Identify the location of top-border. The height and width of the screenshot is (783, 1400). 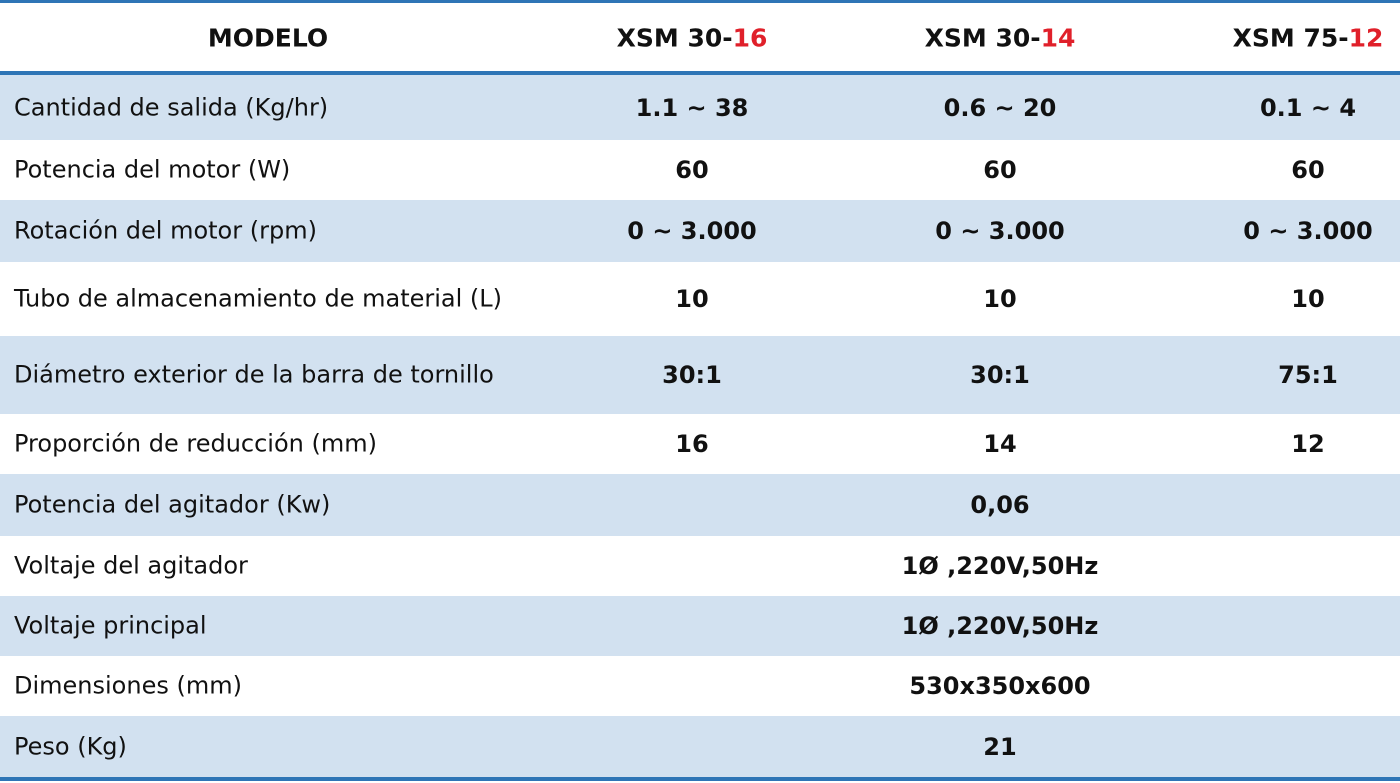
(700, 1).